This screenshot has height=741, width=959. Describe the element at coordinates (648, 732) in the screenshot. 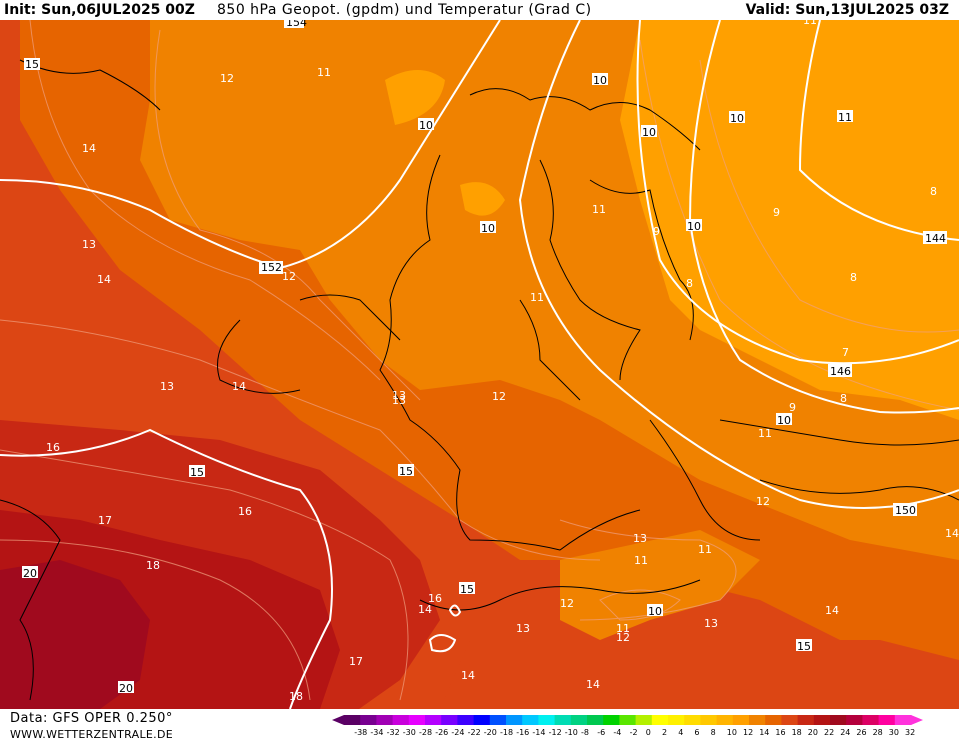

I see `legend-tick-label: 0` at that location.